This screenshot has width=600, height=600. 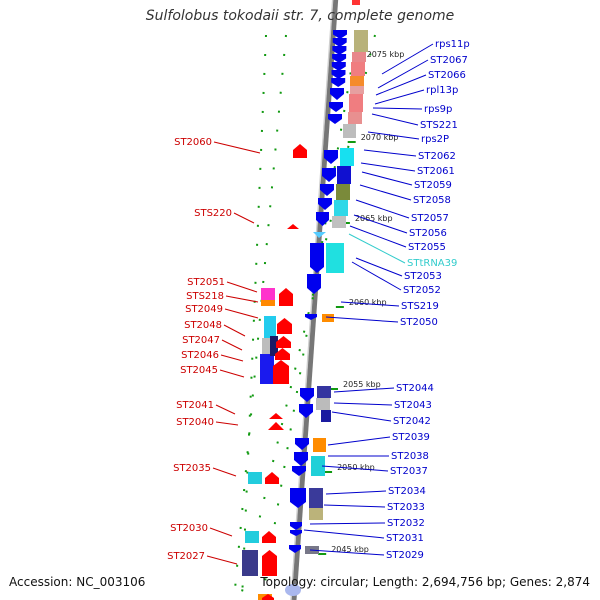 I want to click on gene-label: STS218, so click(x=205, y=296).